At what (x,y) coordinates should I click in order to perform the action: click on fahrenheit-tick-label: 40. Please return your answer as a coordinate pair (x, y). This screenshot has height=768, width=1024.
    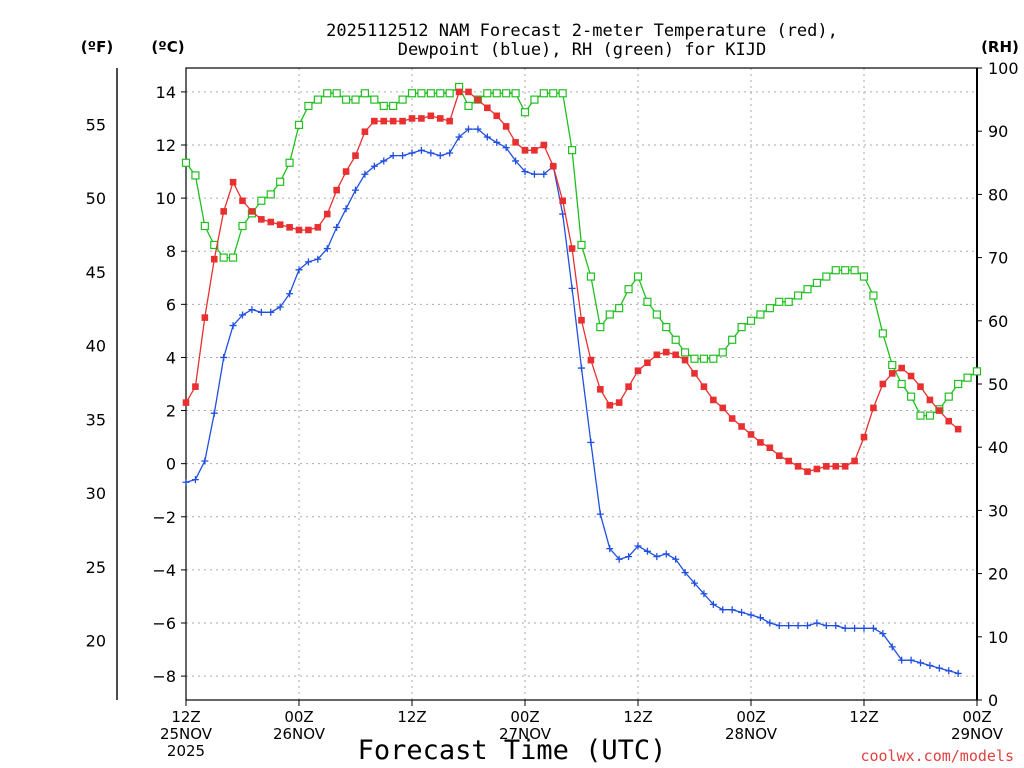
    Looking at the image, I should click on (96, 346).